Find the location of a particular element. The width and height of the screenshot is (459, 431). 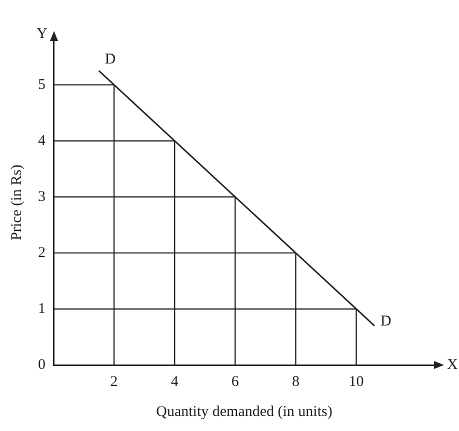

y-tick-label: 5 is located at coordinates (42, 84).